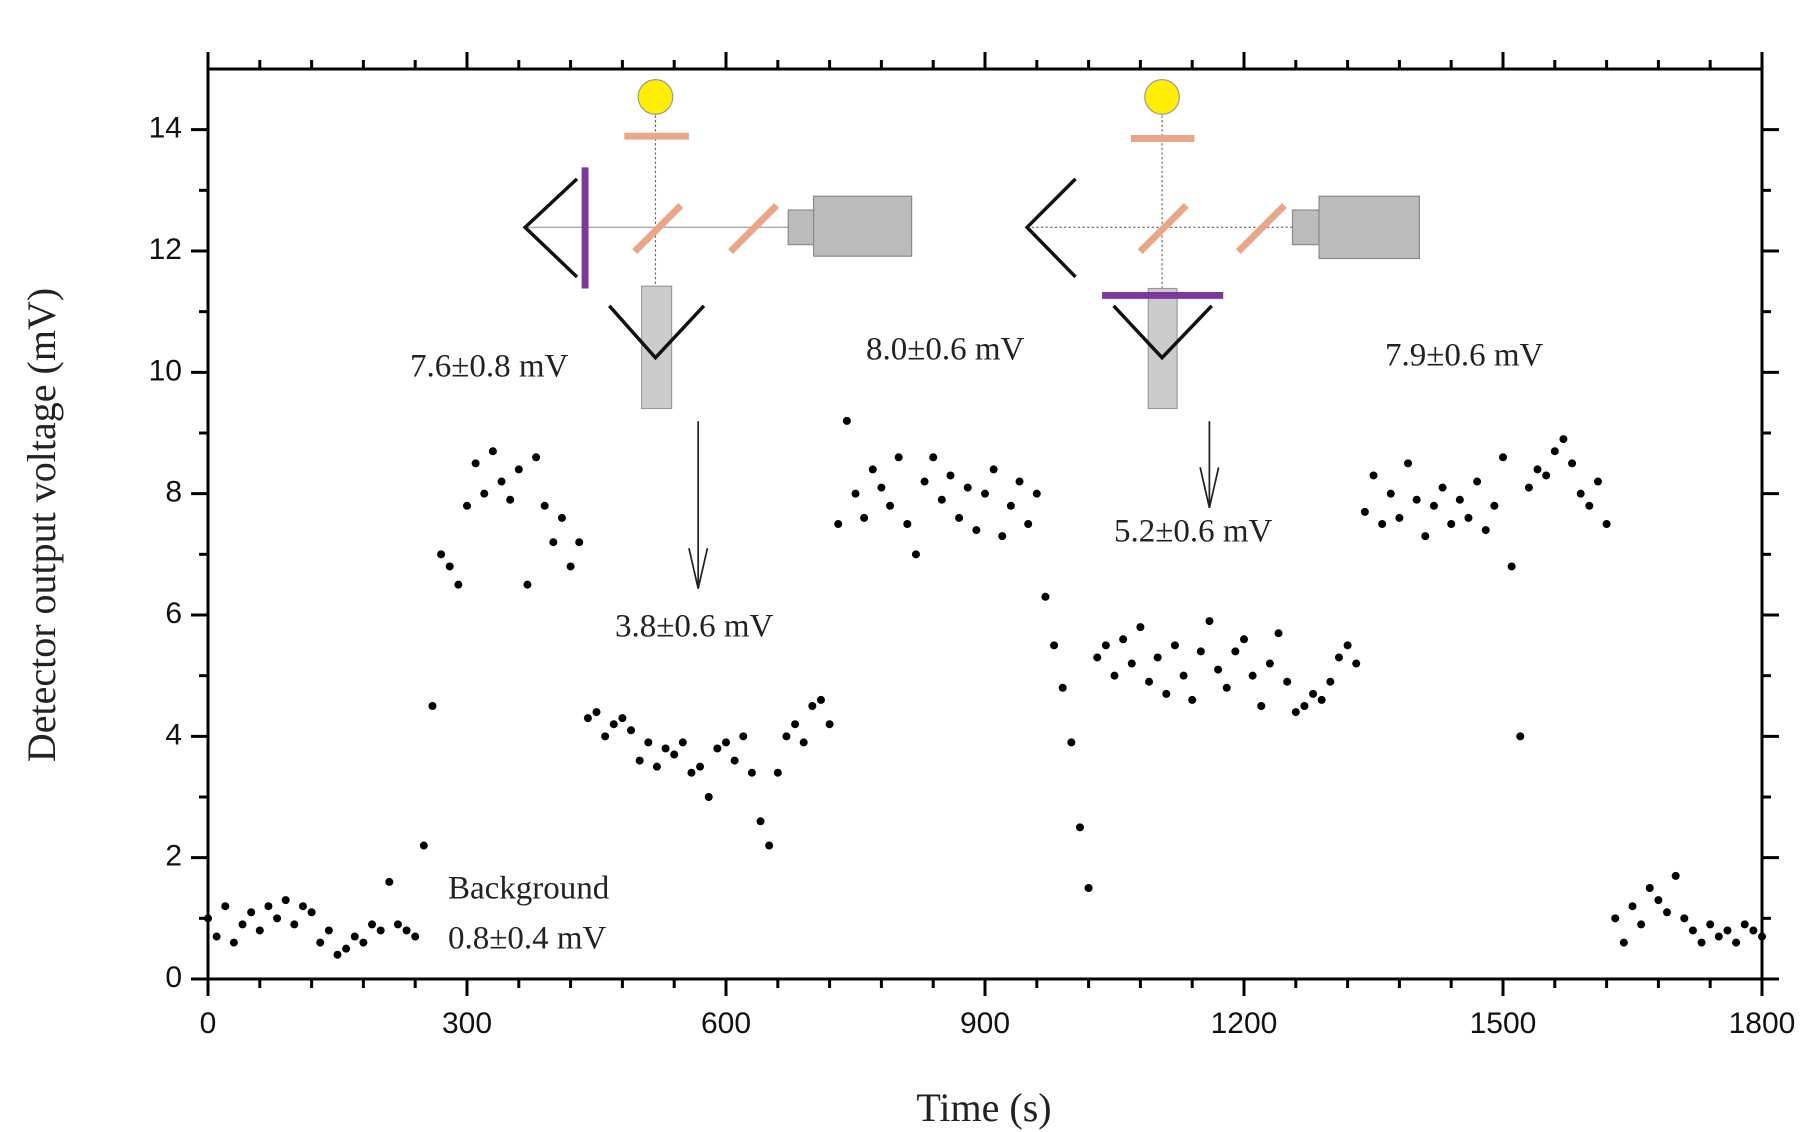  What do you see at coordinates (1244, 1023) in the screenshot?
I see `x-tick-label: 1200` at bounding box center [1244, 1023].